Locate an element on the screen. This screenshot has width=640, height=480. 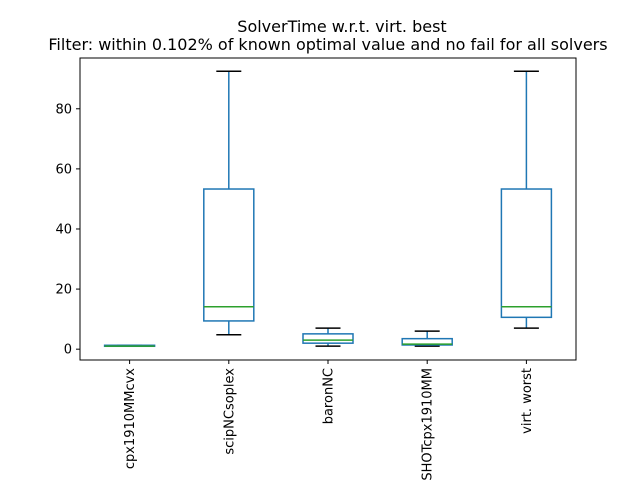
y-tick-label: 60 is located at coordinates (63, 169).